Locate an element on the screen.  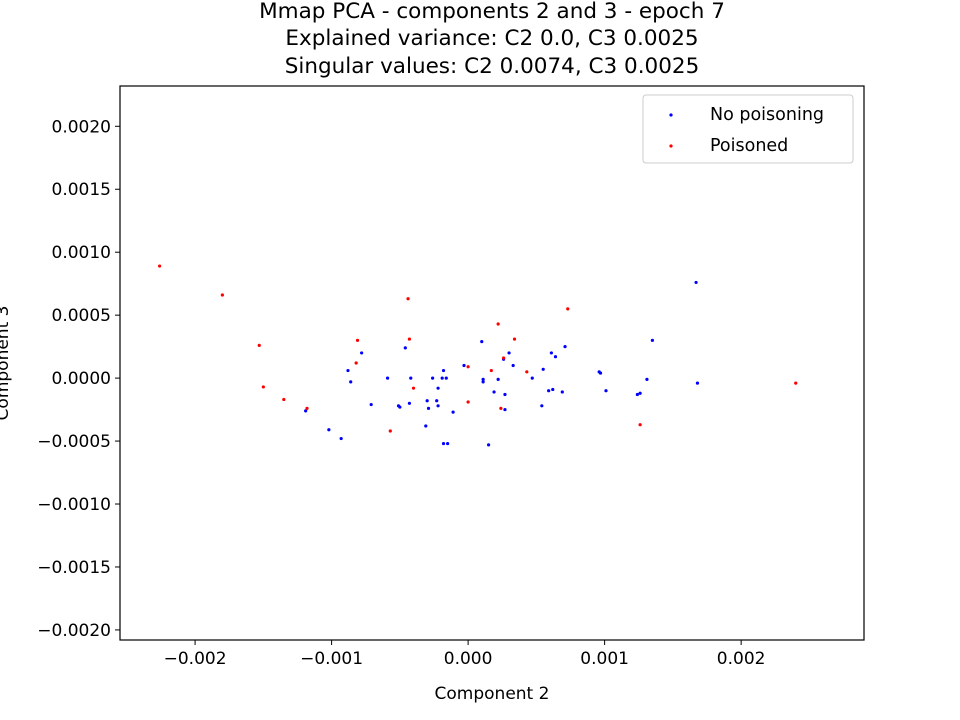
y-tick-label: 0.0015 is located at coordinates (81, 190).